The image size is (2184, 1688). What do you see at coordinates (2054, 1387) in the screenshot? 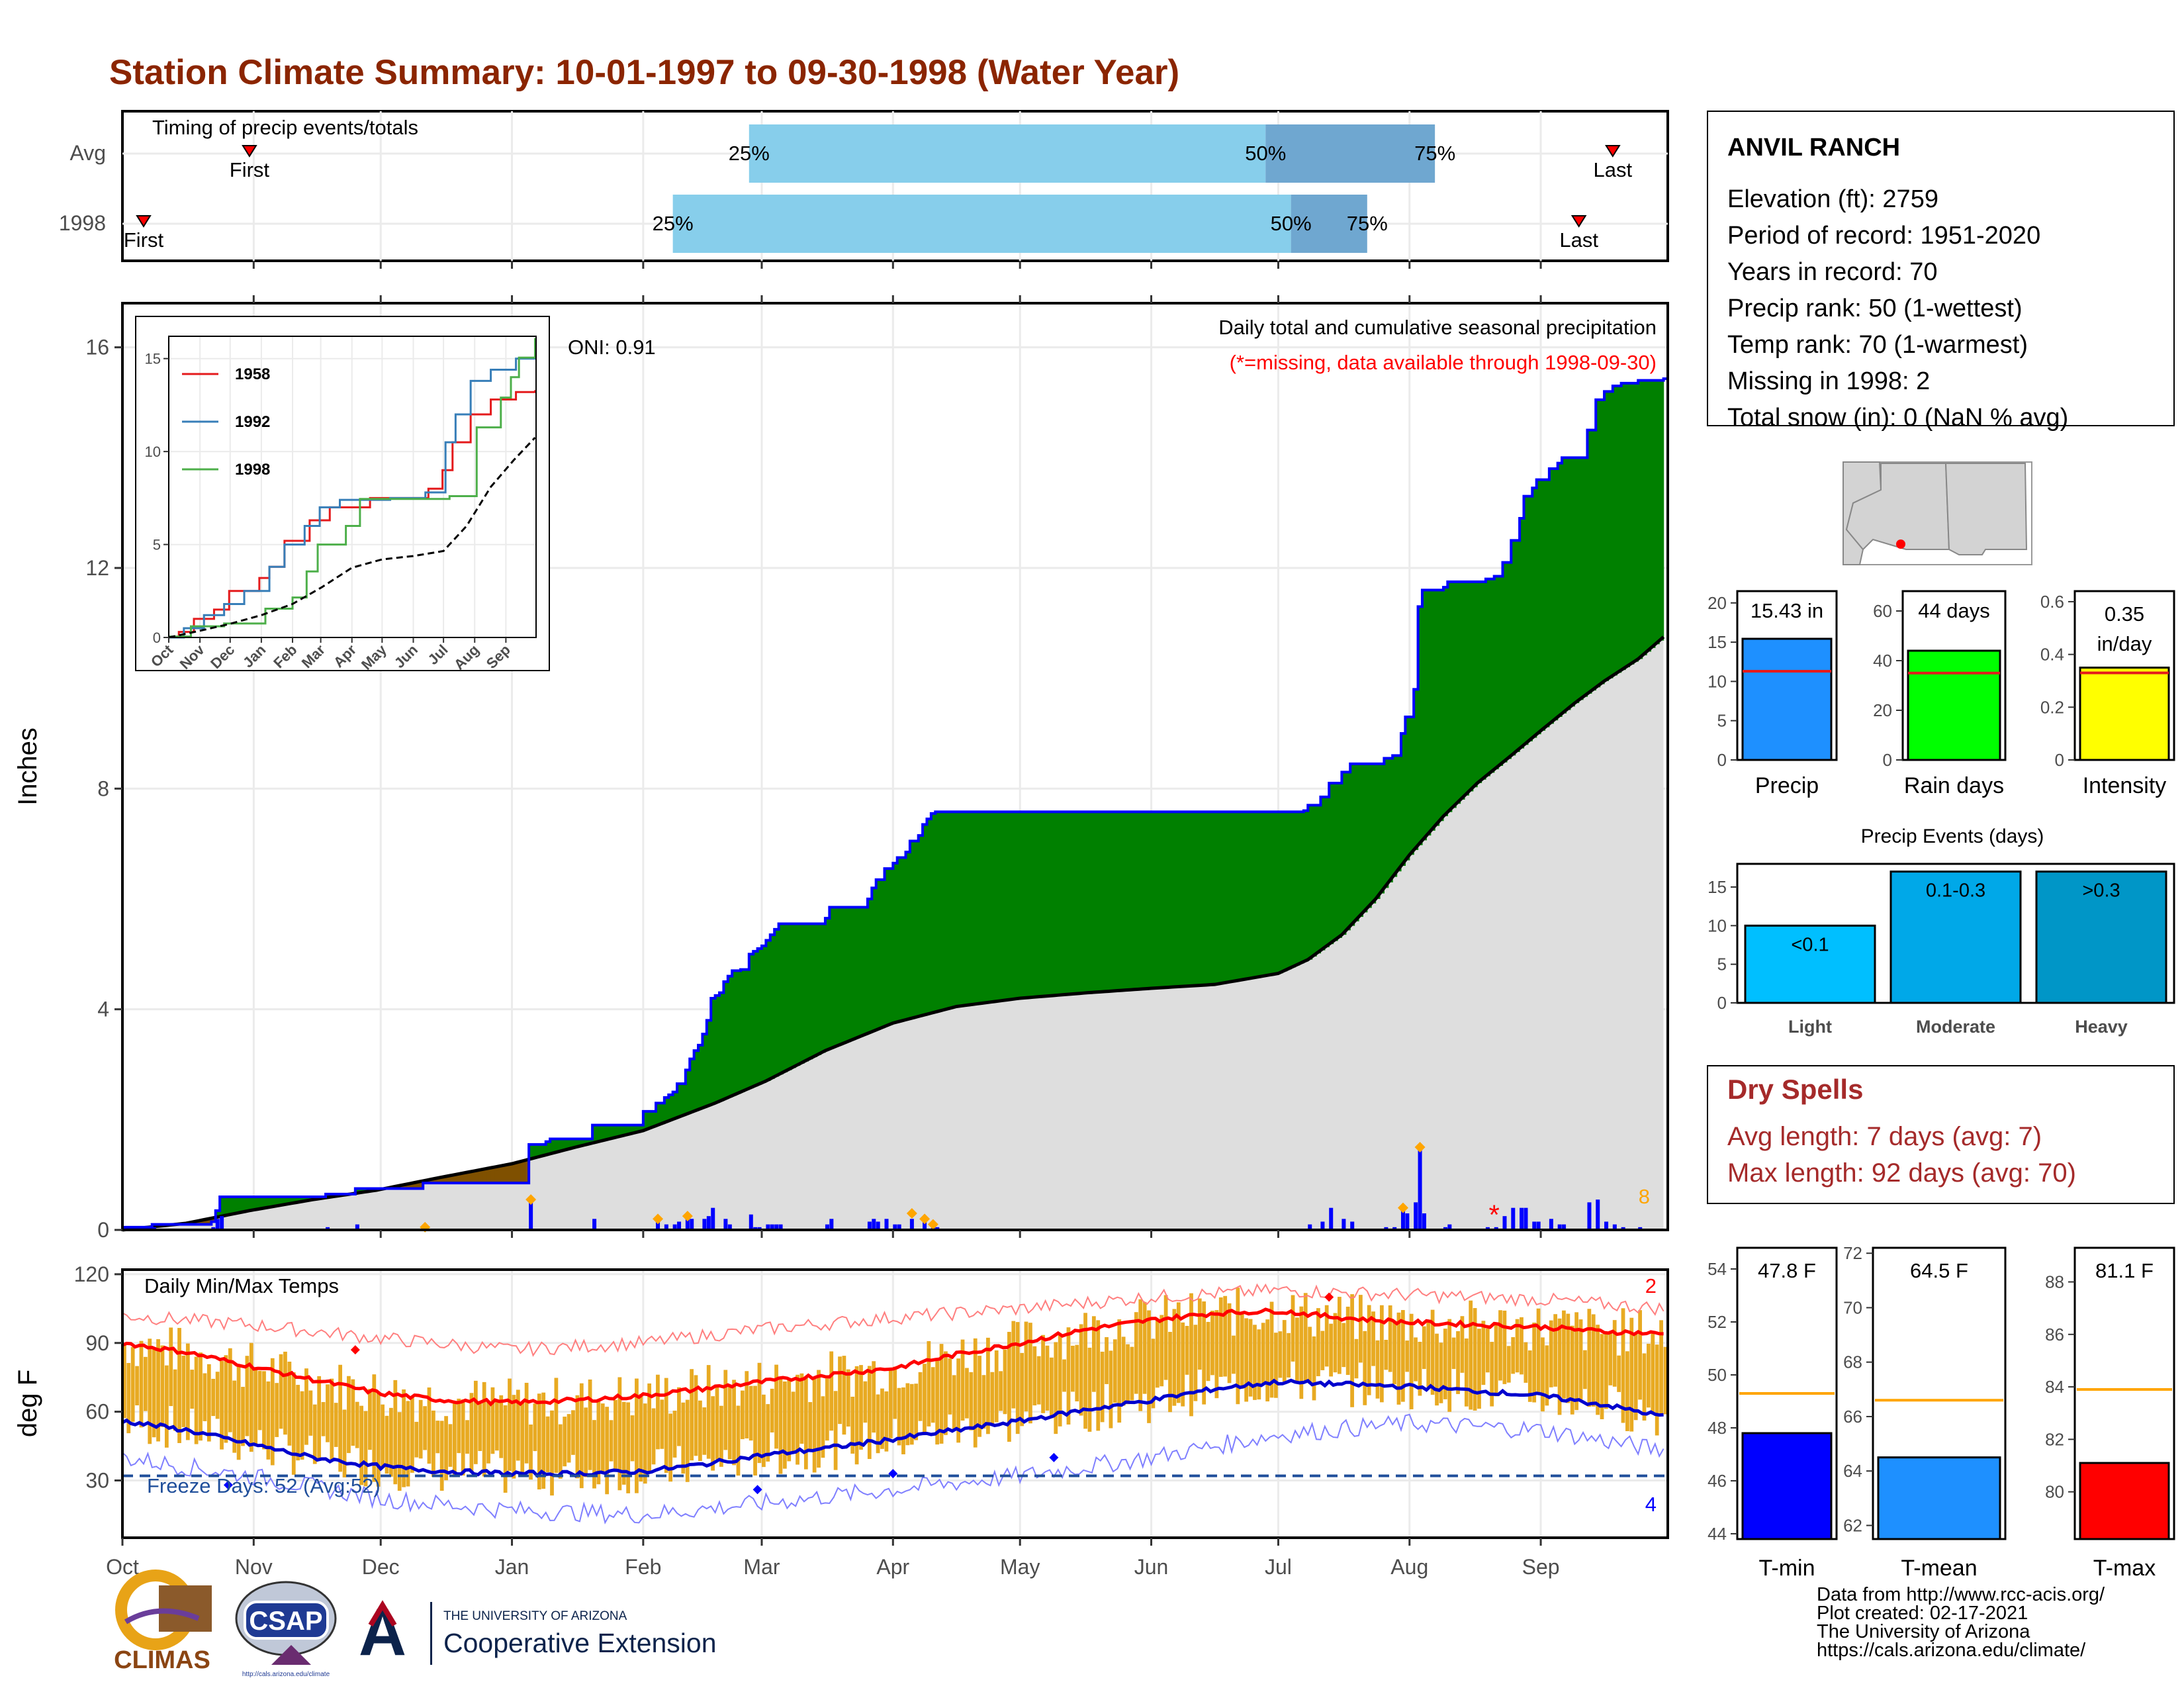
I see `temp-summary-ytick-label-tmax: 84` at bounding box center [2054, 1387].